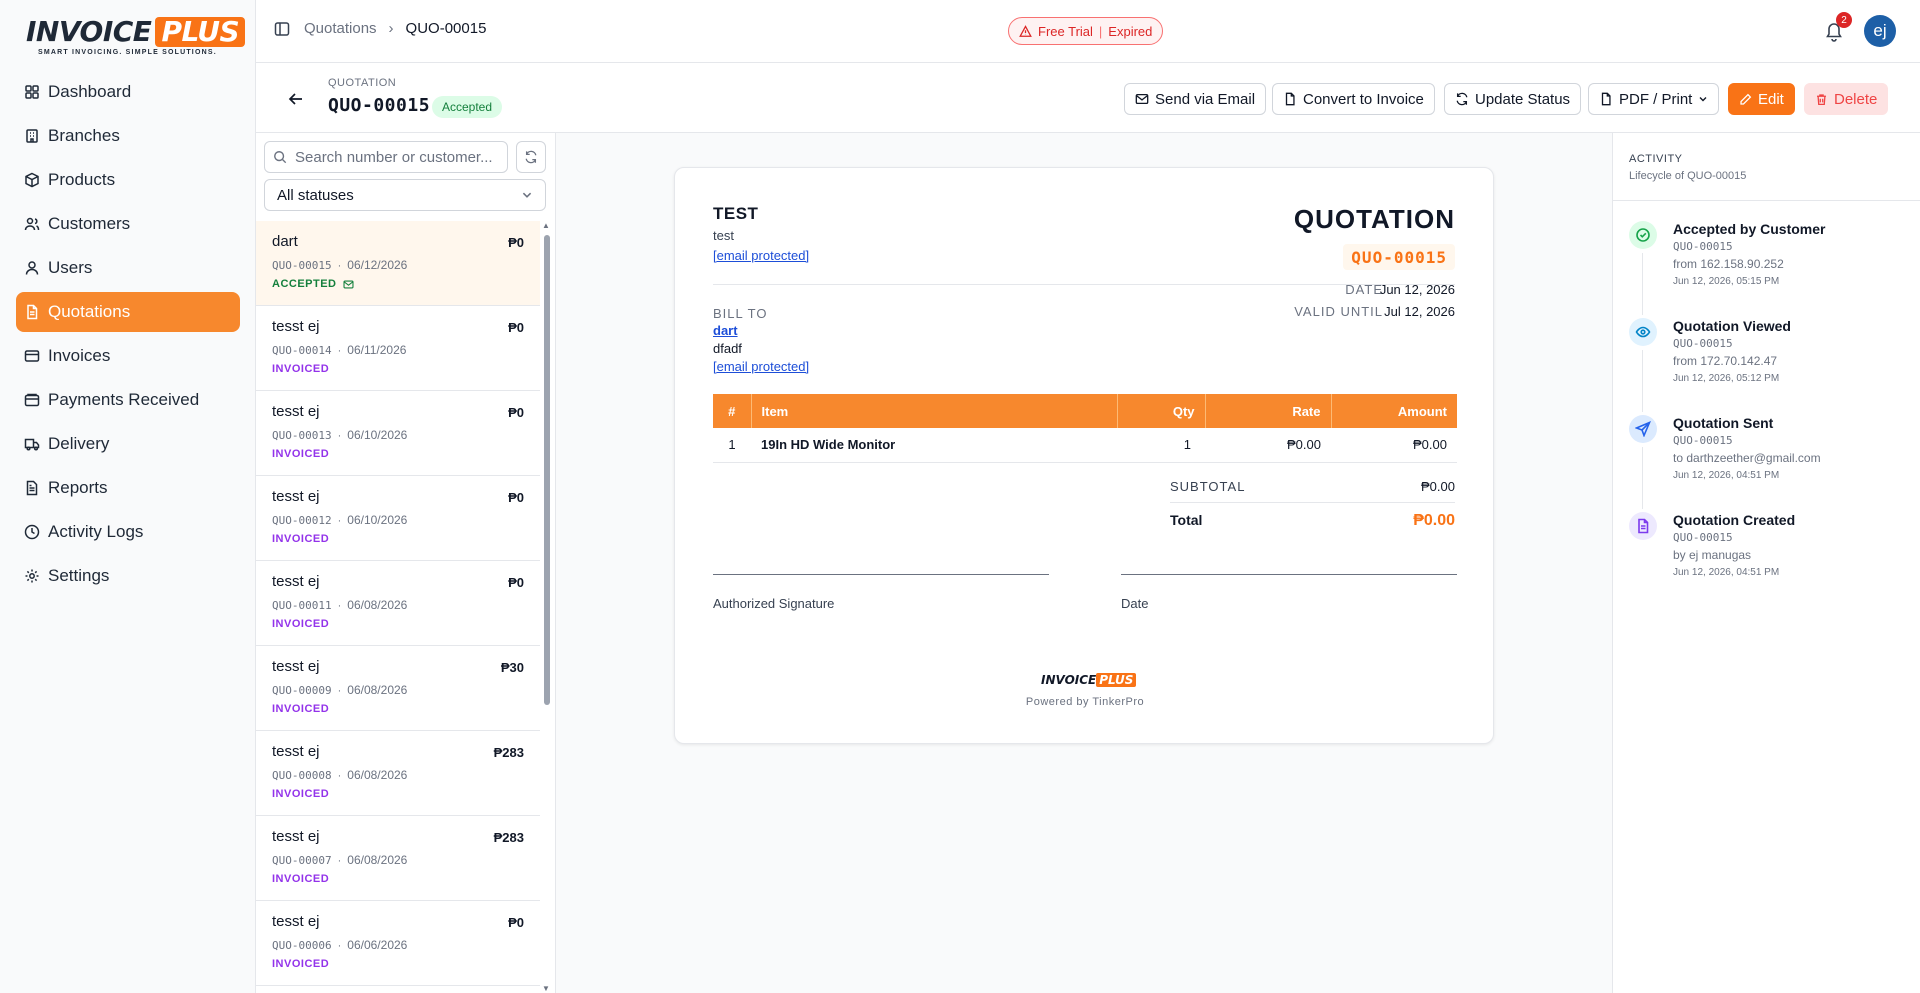 The width and height of the screenshot is (1920, 993). Describe the element at coordinates (32, 576) in the screenshot. I see `gear-icon` at that location.